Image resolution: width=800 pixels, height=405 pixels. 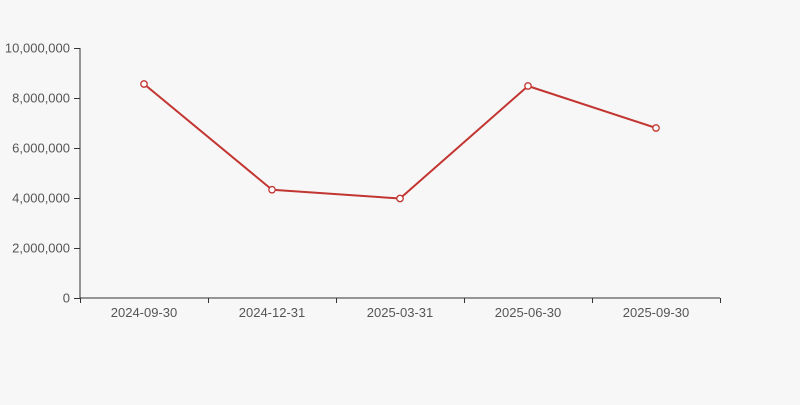 What do you see at coordinates (41, 148) in the screenshot?
I see `y-axis-tick-label: 6,000,000` at bounding box center [41, 148].